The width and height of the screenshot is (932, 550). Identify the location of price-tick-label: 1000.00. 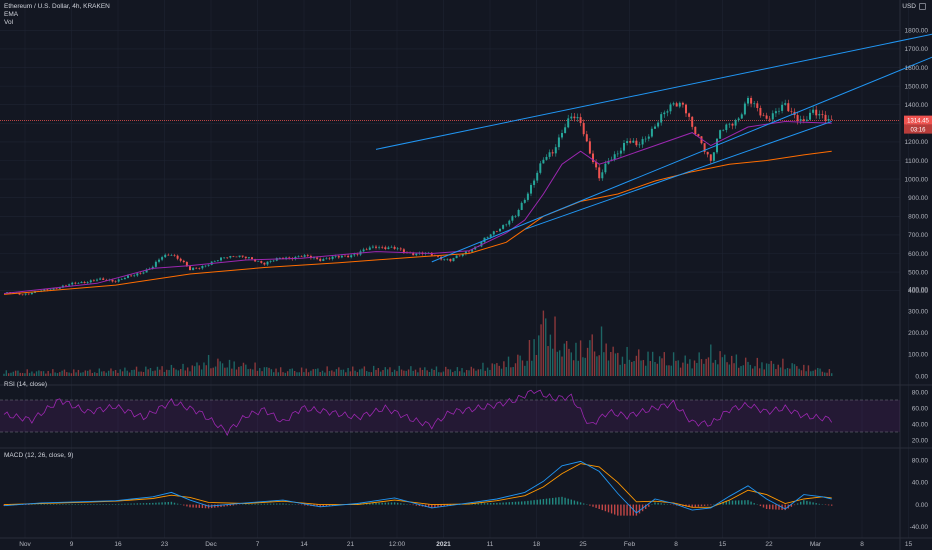
(917, 179).